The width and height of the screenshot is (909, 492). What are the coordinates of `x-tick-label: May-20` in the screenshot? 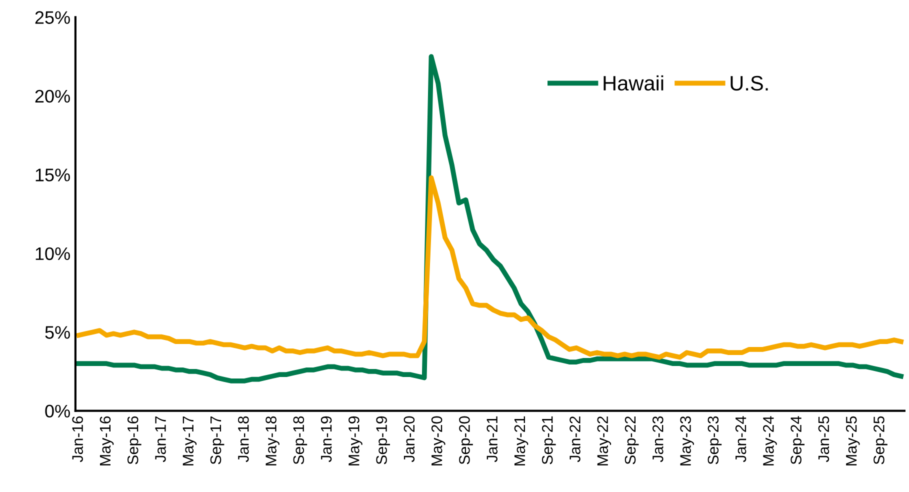 It's located at (438, 441).